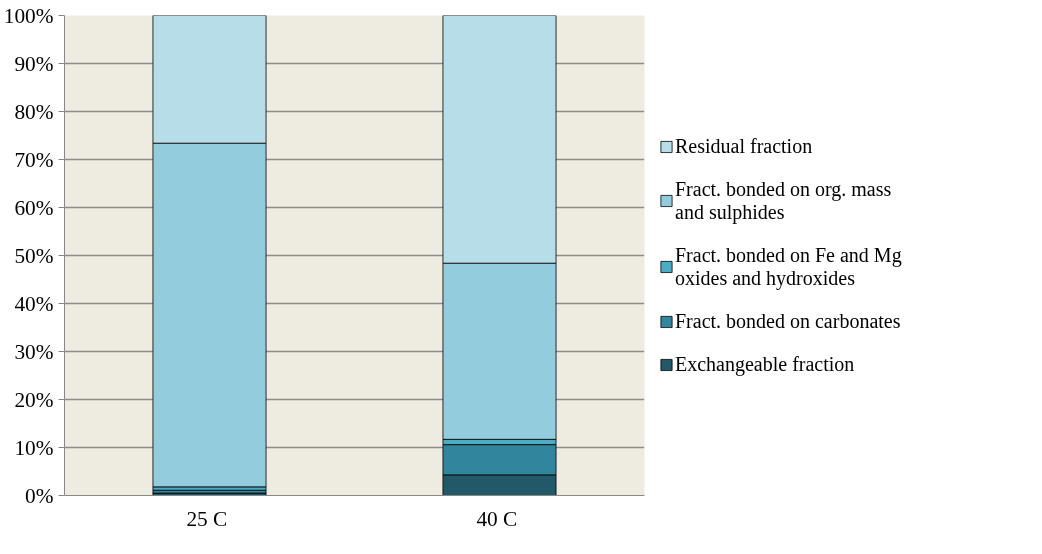 This screenshot has width=1042, height=554. What do you see at coordinates (34, 447) in the screenshot?
I see `y-tick-label: 10%` at bounding box center [34, 447].